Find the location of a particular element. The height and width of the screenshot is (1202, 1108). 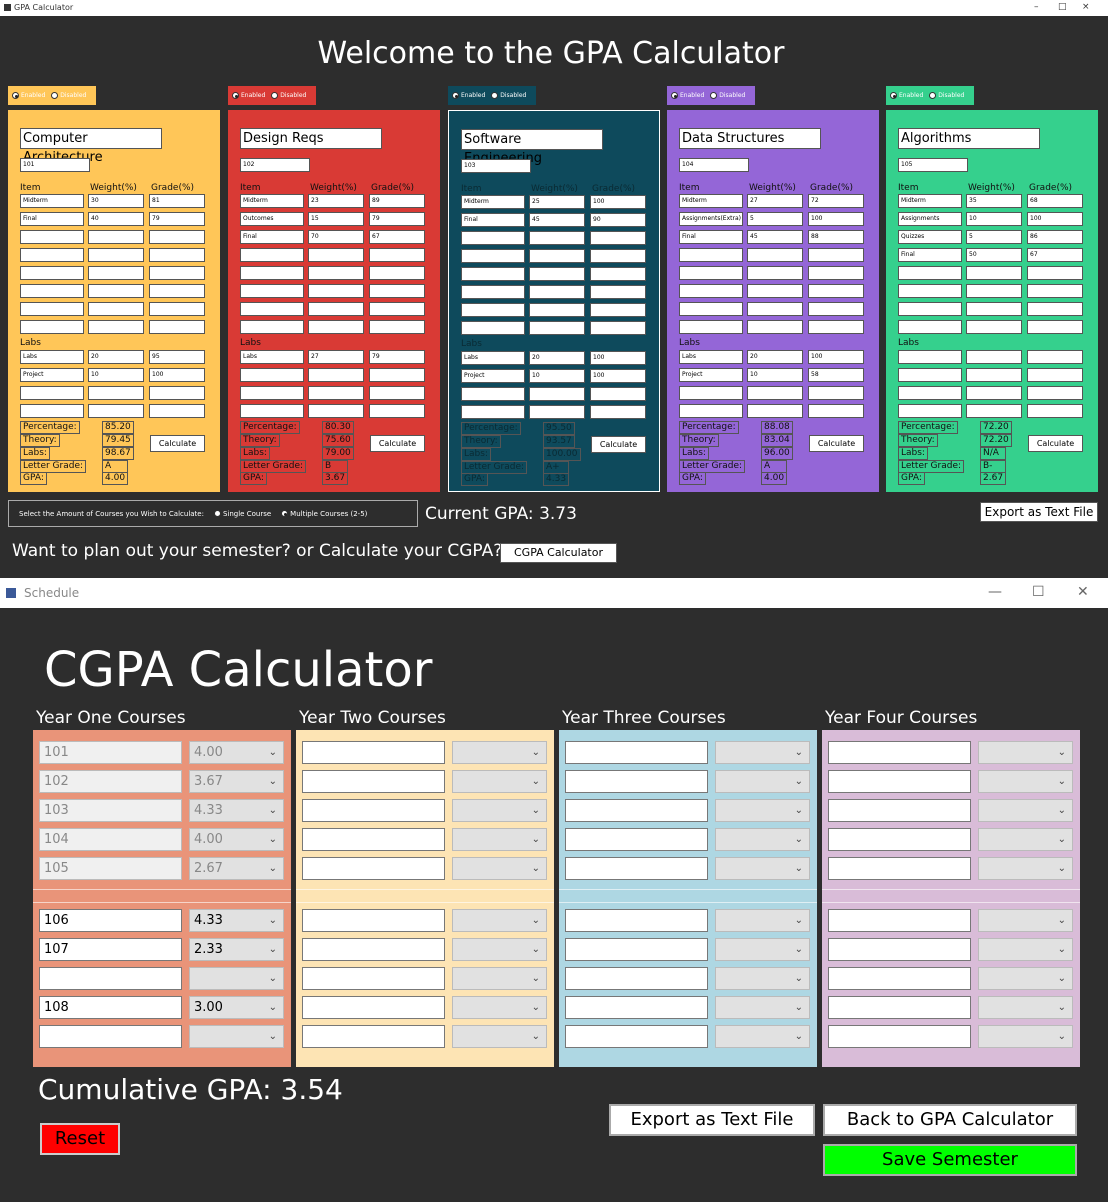

lab-grade-input: 95 is located at coordinates (177, 357).